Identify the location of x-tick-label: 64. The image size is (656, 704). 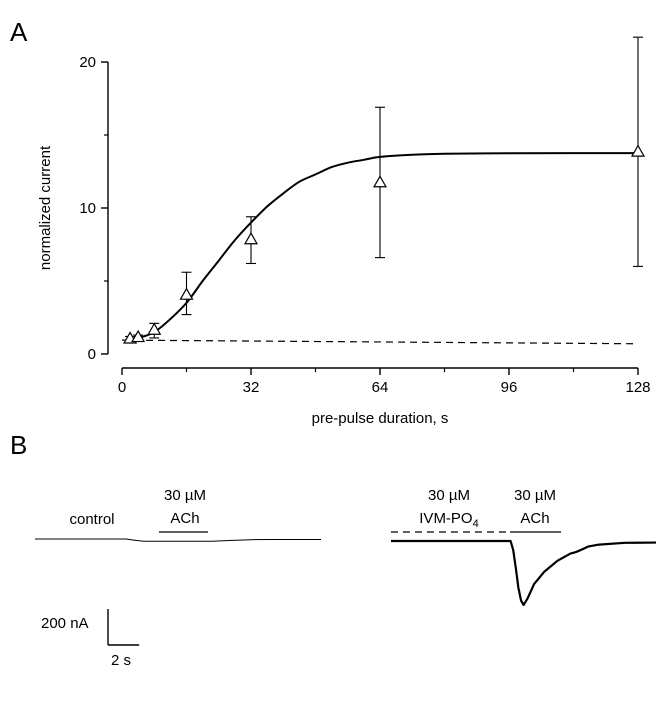
(380, 387).